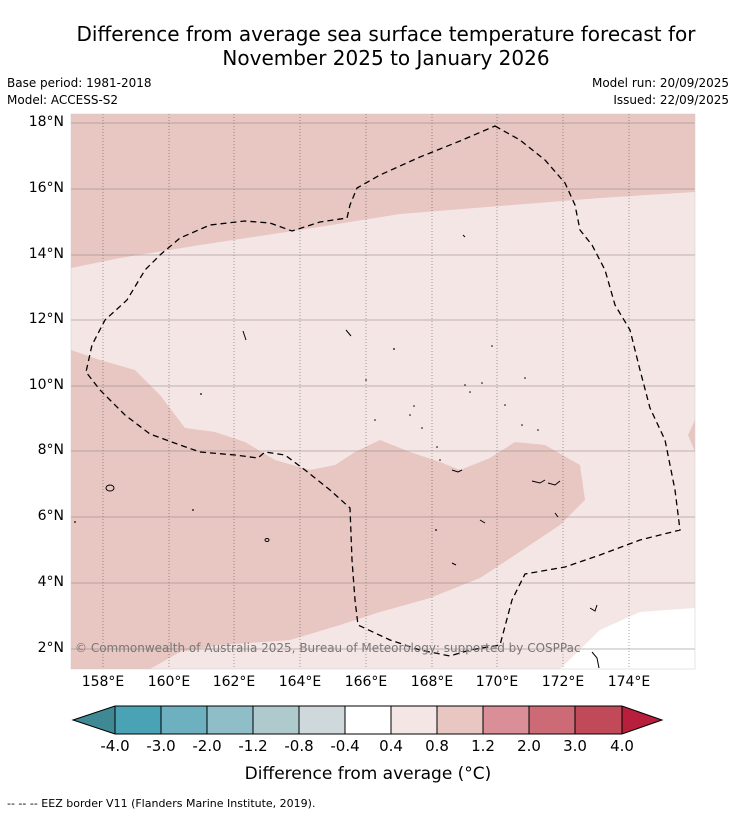  What do you see at coordinates (660, 83) in the screenshot?
I see `model-run: Model run: 20/09/2025` at bounding box center [660, 83].